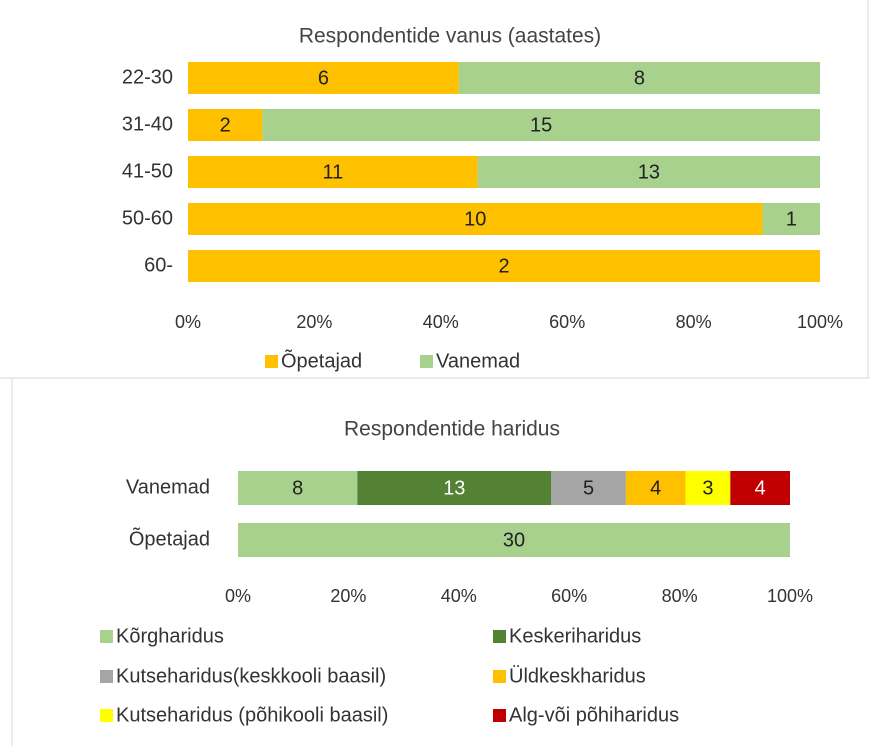  I want to click on data-label: 11, so click(332, 172).